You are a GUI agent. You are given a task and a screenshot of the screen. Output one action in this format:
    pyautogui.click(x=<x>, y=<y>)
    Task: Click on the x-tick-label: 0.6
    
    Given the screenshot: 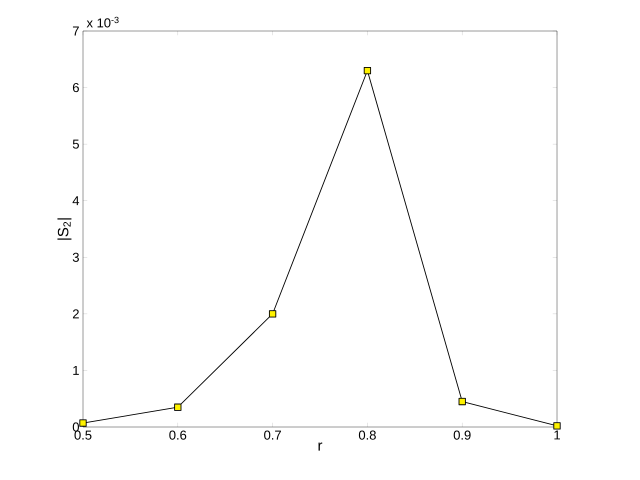 What is the action you would take?
    pyautogui.click(x=177, y=435)
    